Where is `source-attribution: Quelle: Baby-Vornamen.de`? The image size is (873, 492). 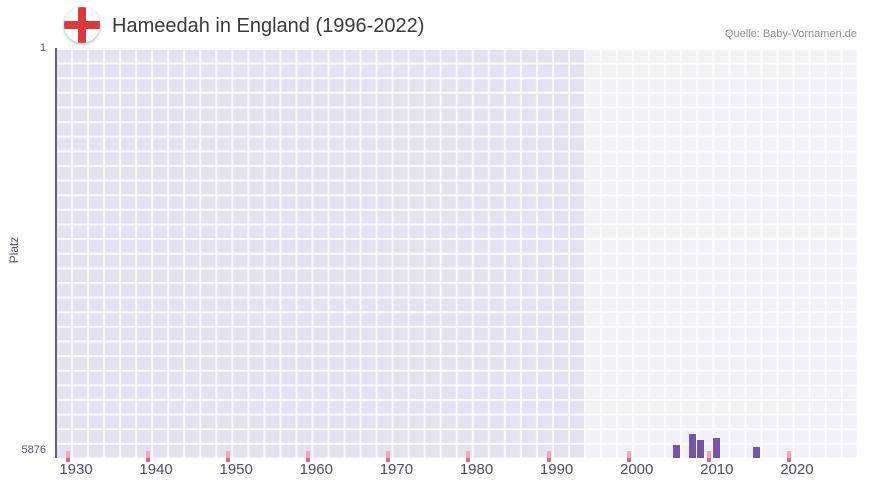
source-attribution: Quelle: Baby-Vornamen.de is located at coordinates (790, 34).